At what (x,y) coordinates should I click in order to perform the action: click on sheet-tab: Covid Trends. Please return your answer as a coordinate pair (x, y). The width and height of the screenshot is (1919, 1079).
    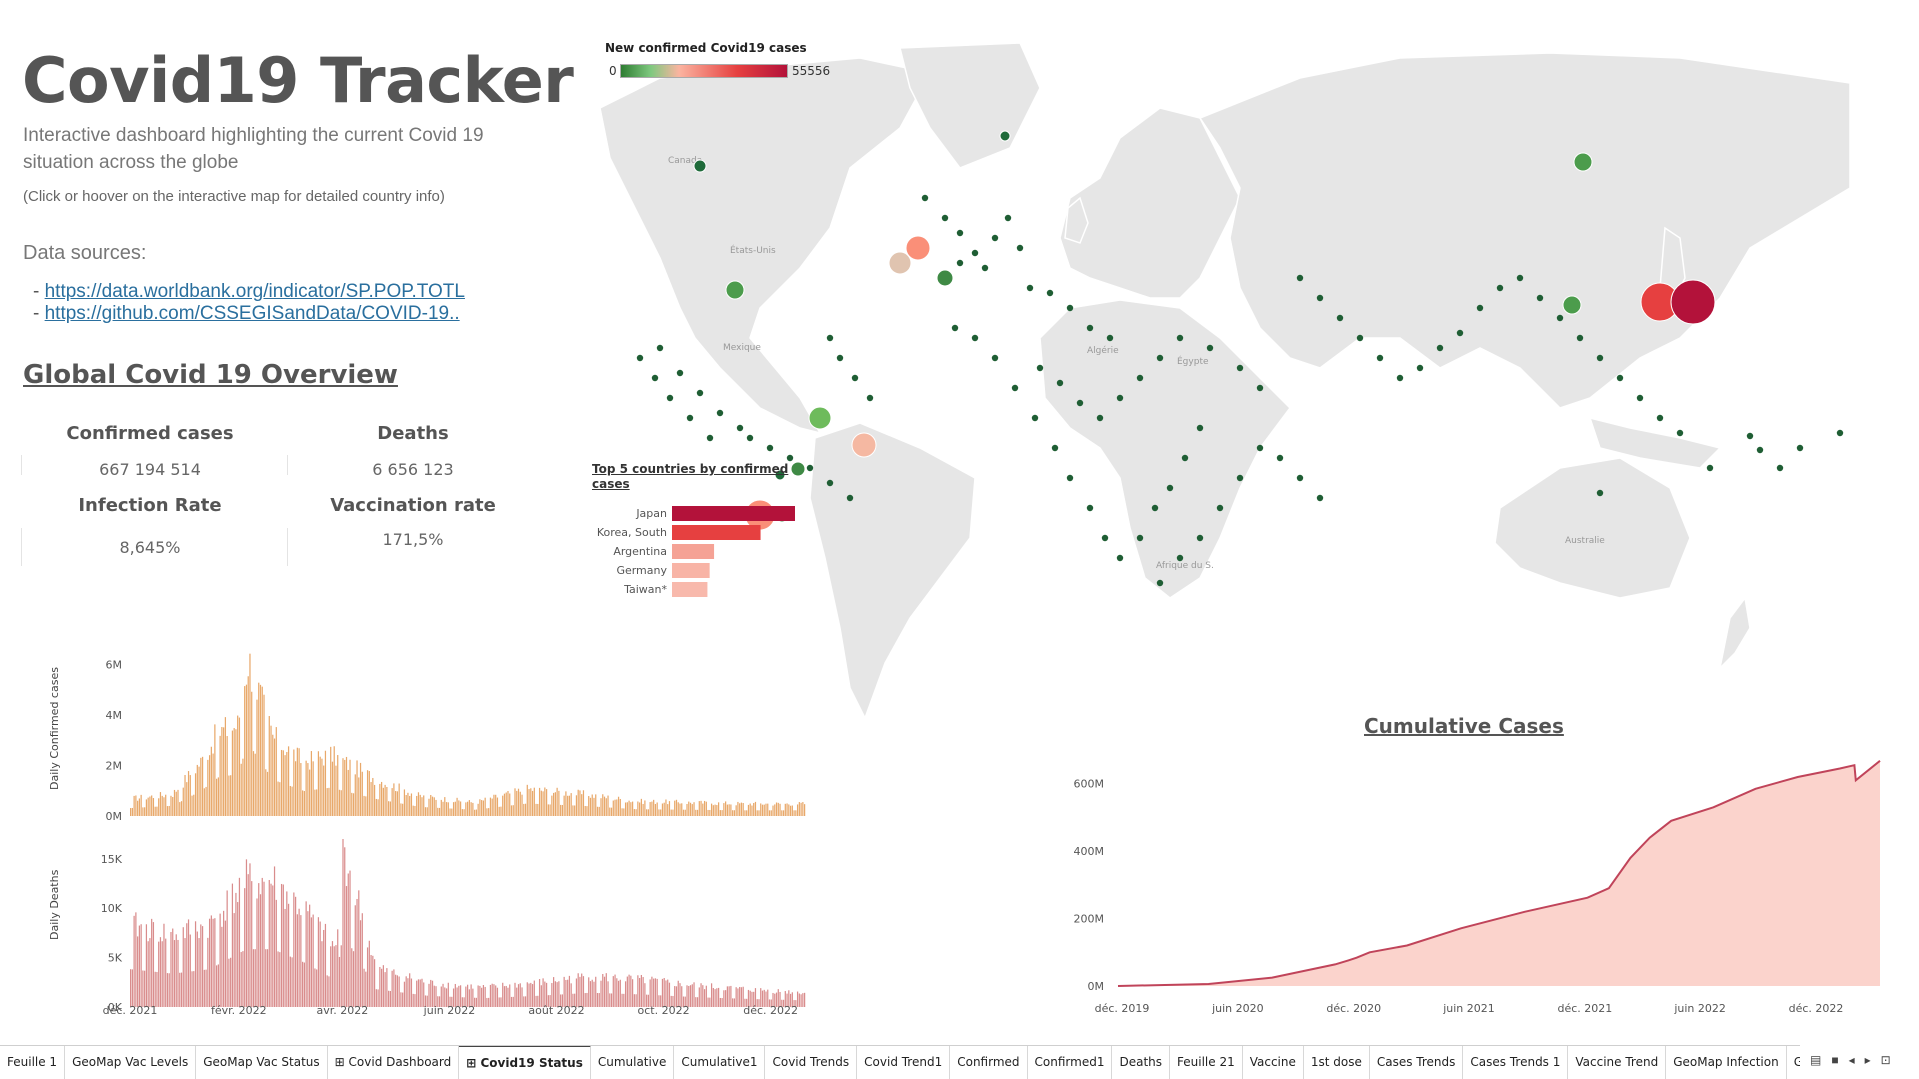
    Looking at the image, I should click on (811, 1062).